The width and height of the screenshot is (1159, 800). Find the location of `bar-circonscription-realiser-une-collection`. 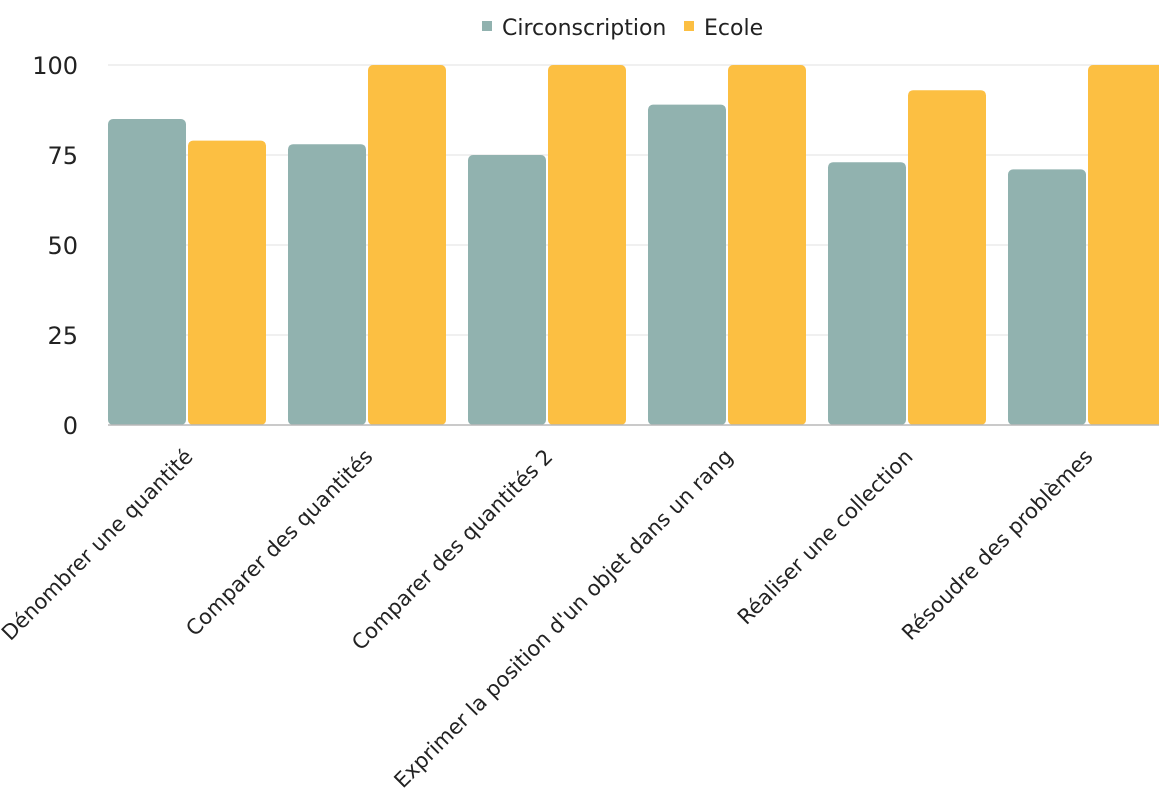

bar-circonscription-realiser-une-collection is located at coordinates (867, 293).